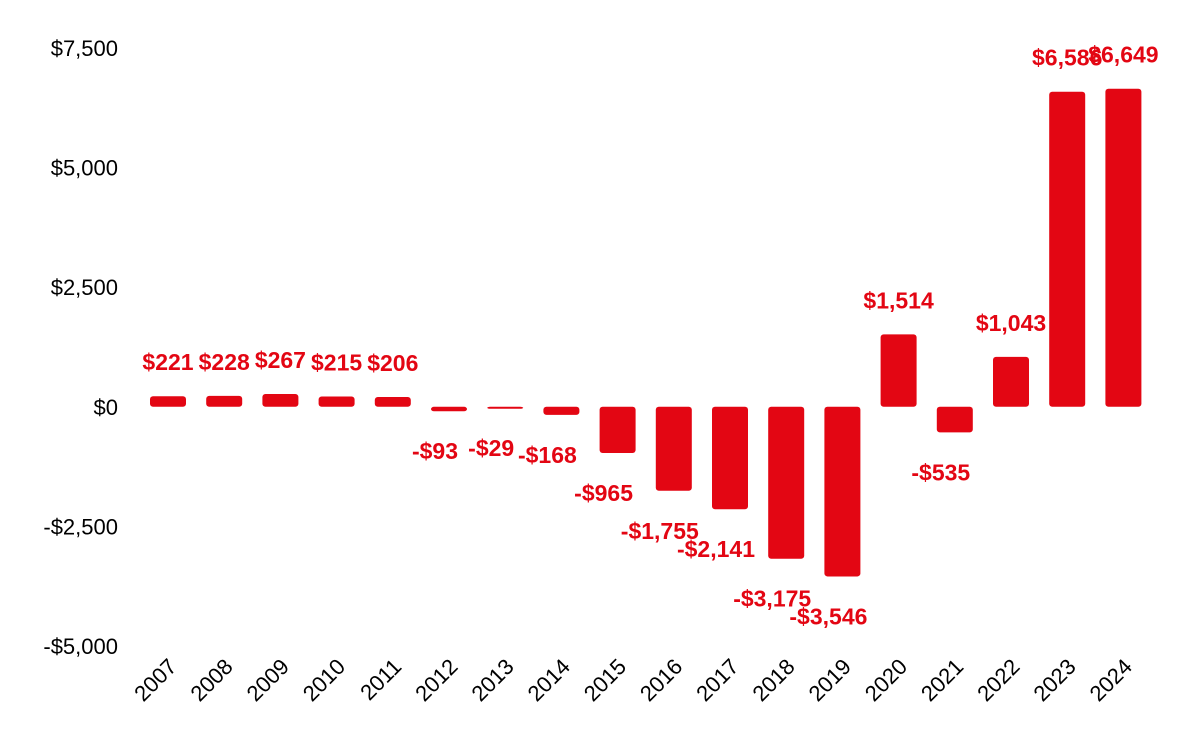  I want to click on bar-2015, so click(617, 429).